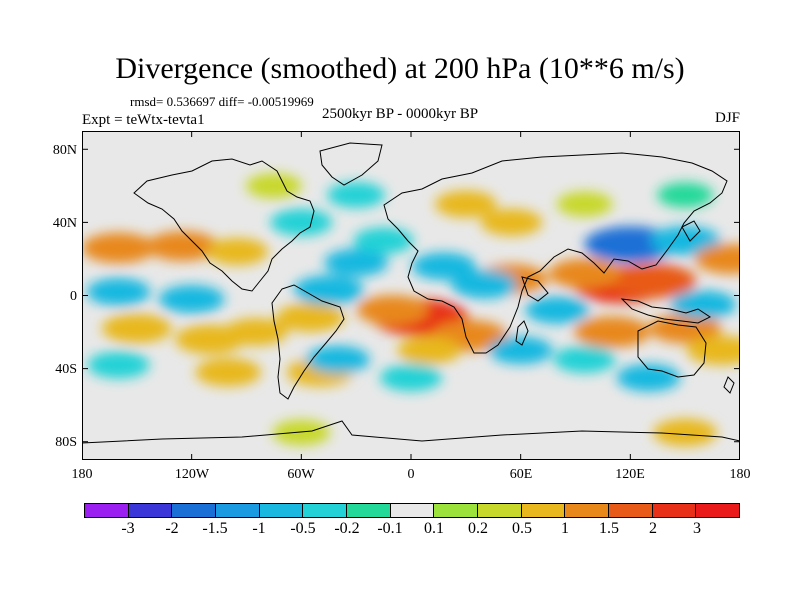 The height and width of the screenshot is (600, 800). Describe the element at coordinates (665, 311) in the screenshot. I see `coastline-indonesia` at that location.